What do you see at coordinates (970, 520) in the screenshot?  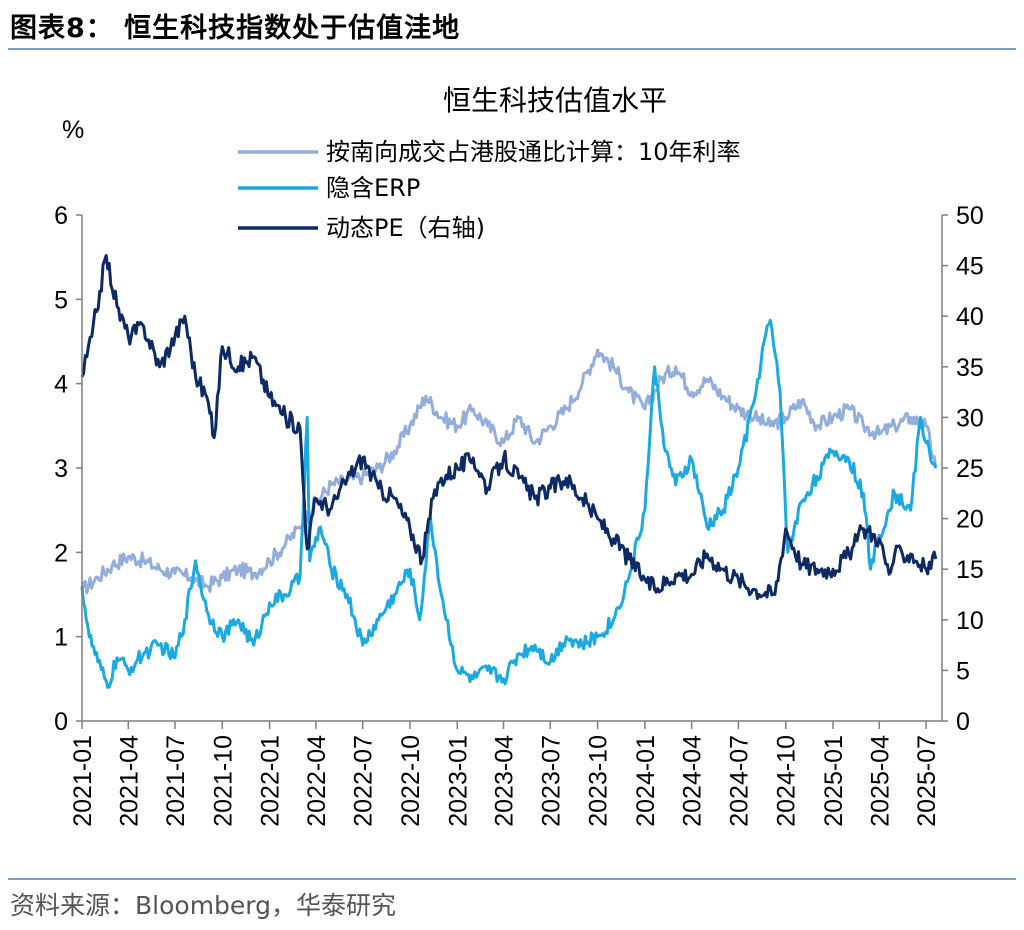 I see `y-right-tick-label: 20` at bounding box center [970, 520].